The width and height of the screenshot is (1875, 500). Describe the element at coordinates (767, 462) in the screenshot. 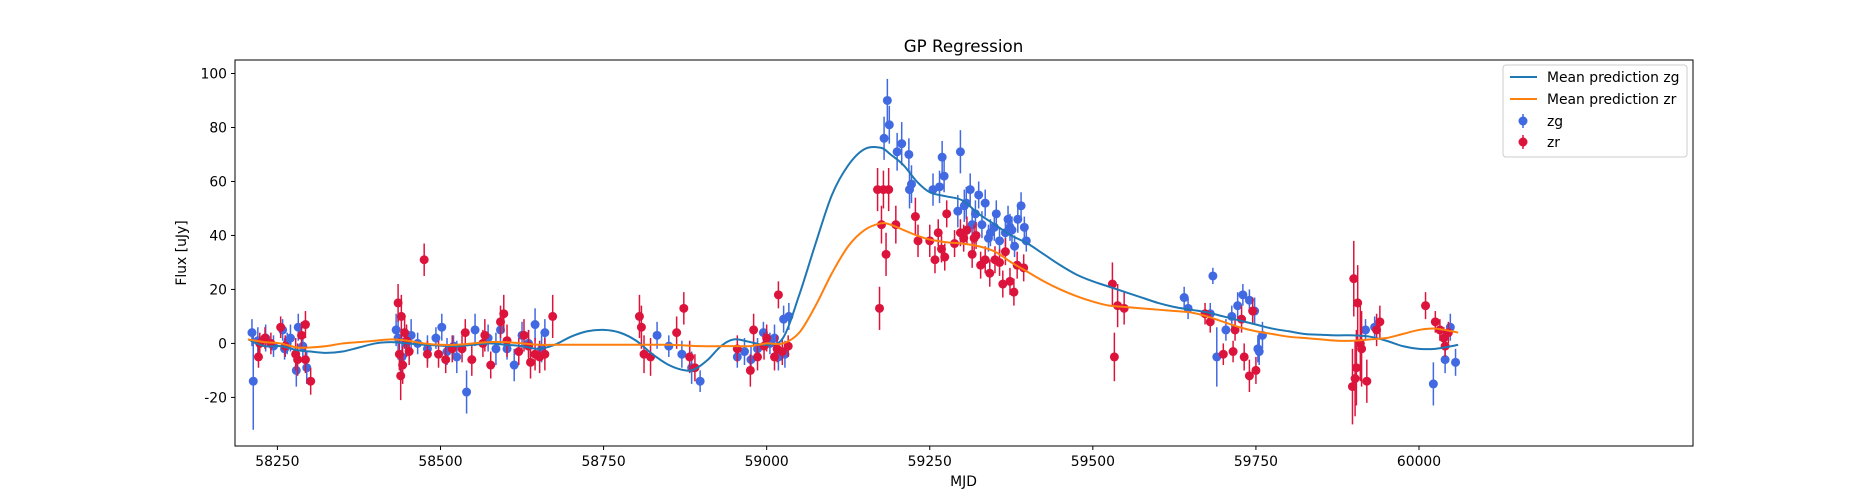

I see `x-tick-label: 59000` at that location.